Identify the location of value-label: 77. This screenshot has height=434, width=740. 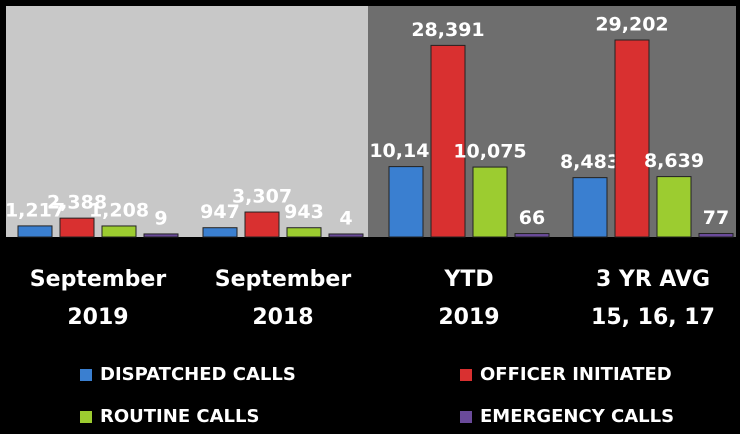
(716, 218).